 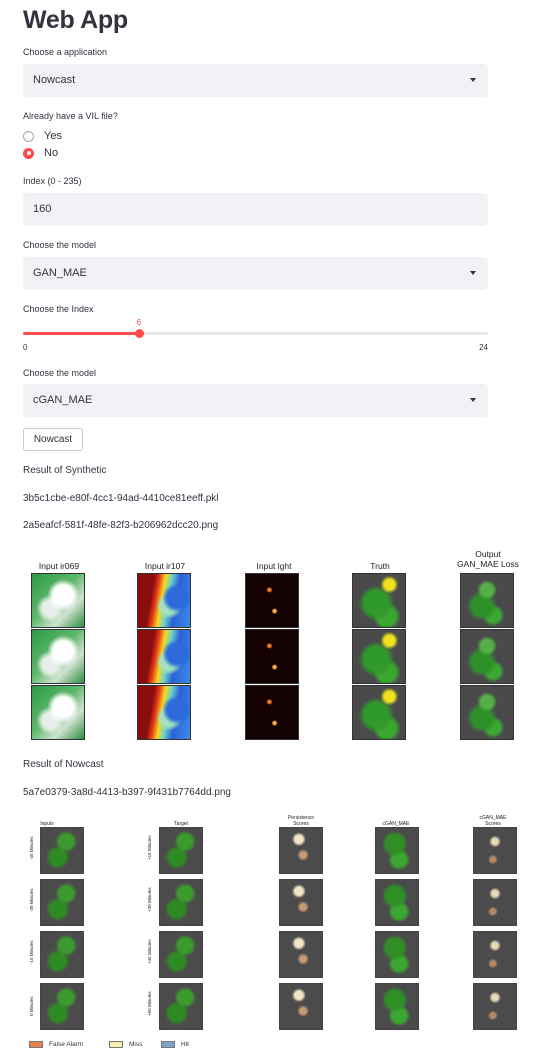 I want to click on application-select: Nowcast, so click(x=255, y=80).